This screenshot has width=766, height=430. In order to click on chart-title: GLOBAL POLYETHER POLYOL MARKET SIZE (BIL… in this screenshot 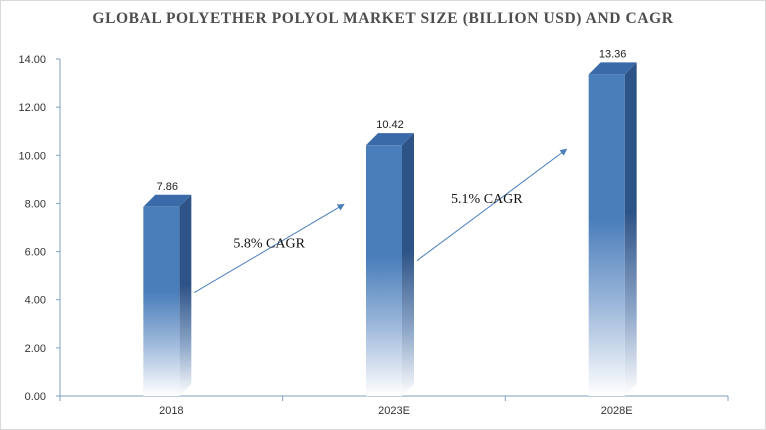, I will do `click(383, 18)`.